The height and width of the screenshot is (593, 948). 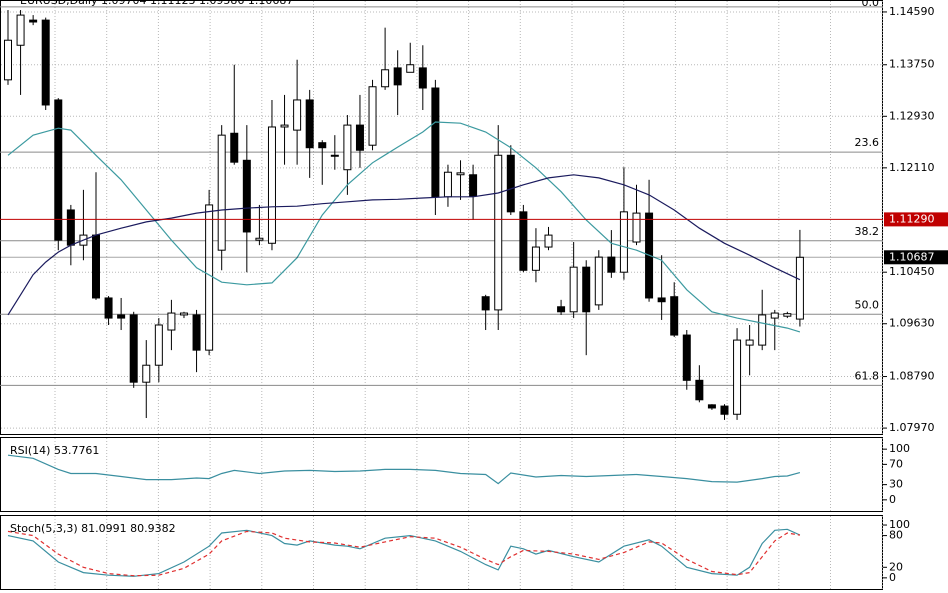 What do you see at coordinates (912, 115) in the screenshot?
I see `y-tick-label: 1.12930` at bounding box center [912, 115].